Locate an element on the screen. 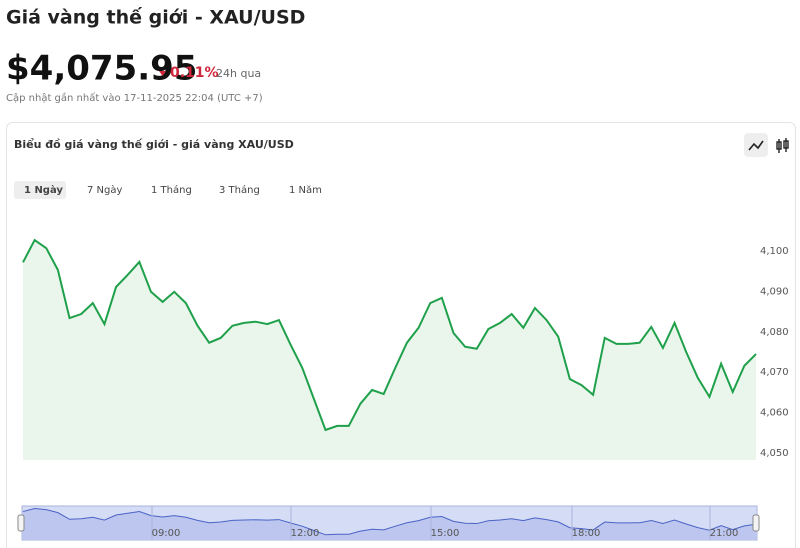 Image resolution: width=800 pixels, height=548 pixels. line-icon is located at coordinates (756, 145).